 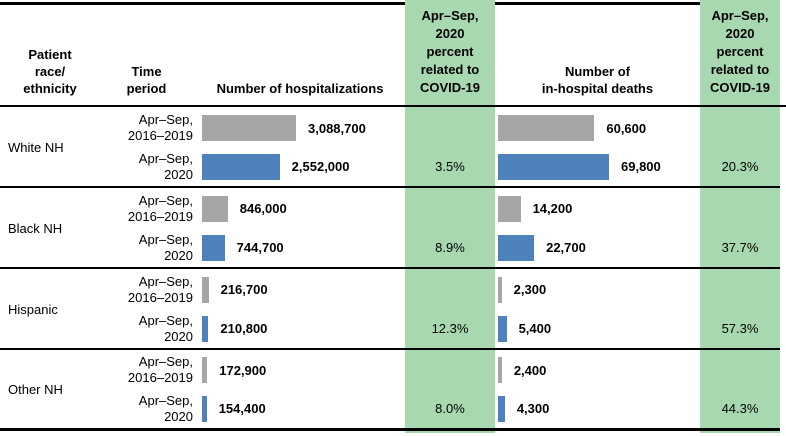 What do you see at coordinates (300, 88) in the screenshot?
I see `hospitalizations-header: Number of hospitalizations` at bounding box center [300, 88].